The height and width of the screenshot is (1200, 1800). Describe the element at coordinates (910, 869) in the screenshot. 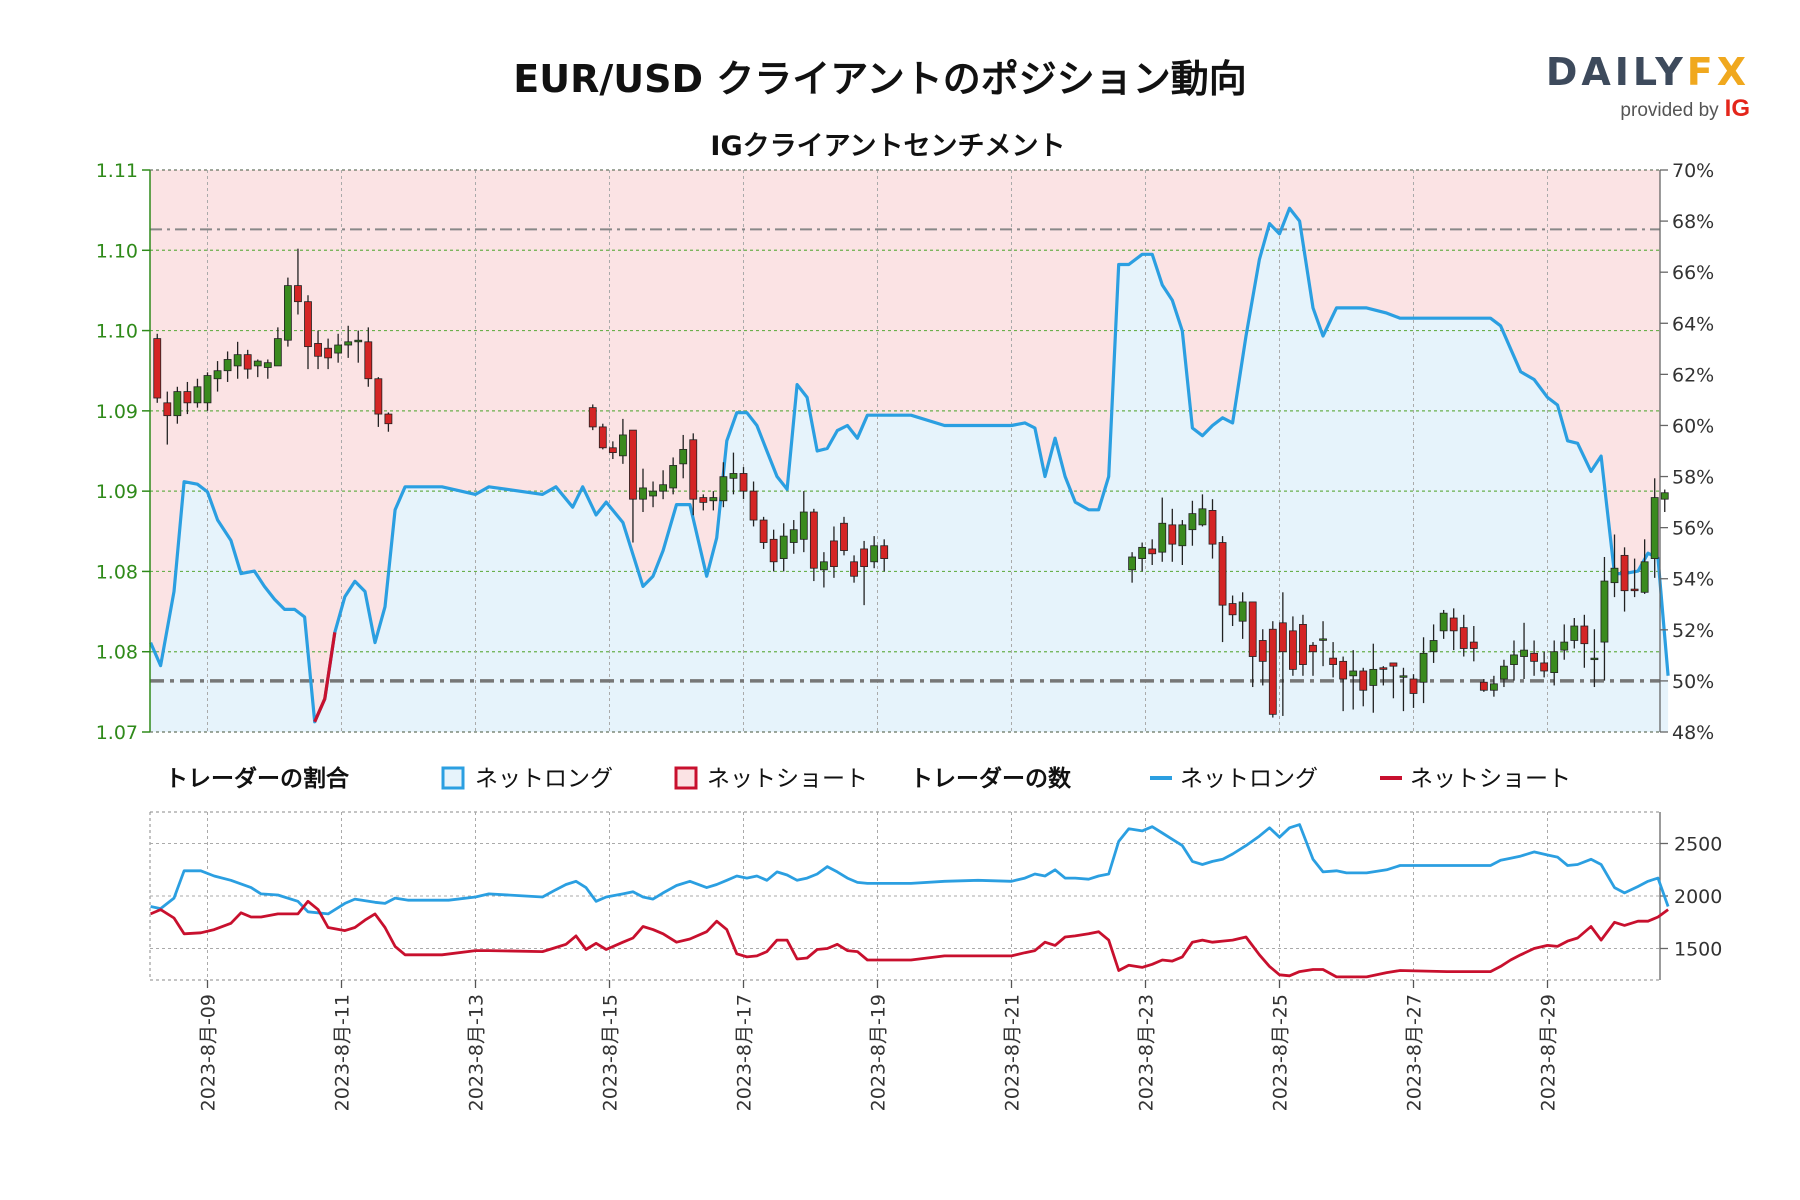

I see `count-net-long-line` at that location.